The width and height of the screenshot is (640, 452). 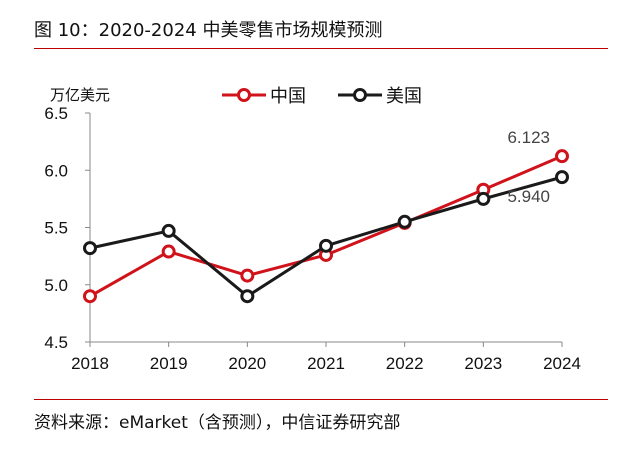 What do you see at coordinates (56, 113) in the screenshot?
I see `y-tick-label: 6.5` at bounding box center [56, 113].